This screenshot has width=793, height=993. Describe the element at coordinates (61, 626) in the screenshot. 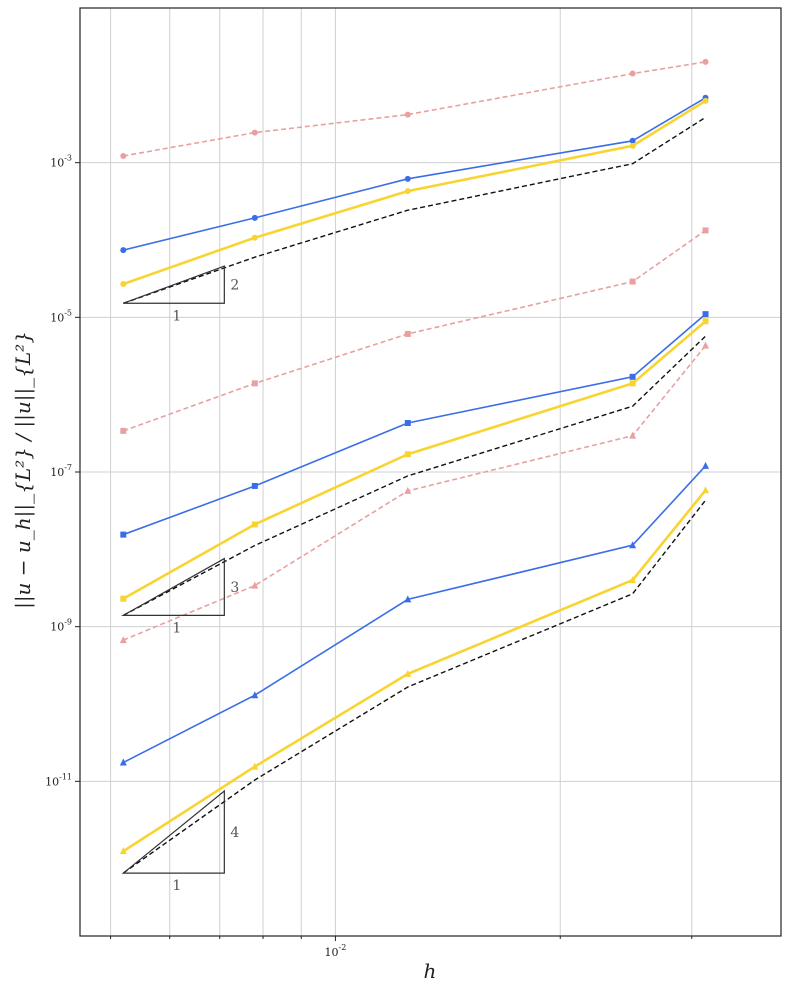

I see `y-tick-label: 10⁻⁹` at that location.